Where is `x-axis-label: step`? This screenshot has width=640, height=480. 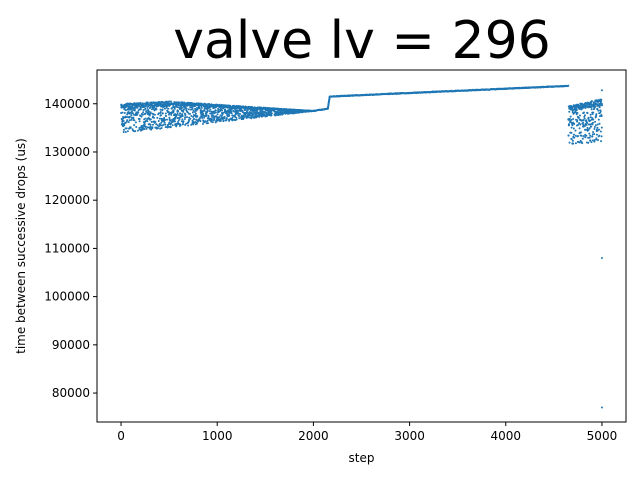
x-axis-label: step is located at coordinates (362, 458).